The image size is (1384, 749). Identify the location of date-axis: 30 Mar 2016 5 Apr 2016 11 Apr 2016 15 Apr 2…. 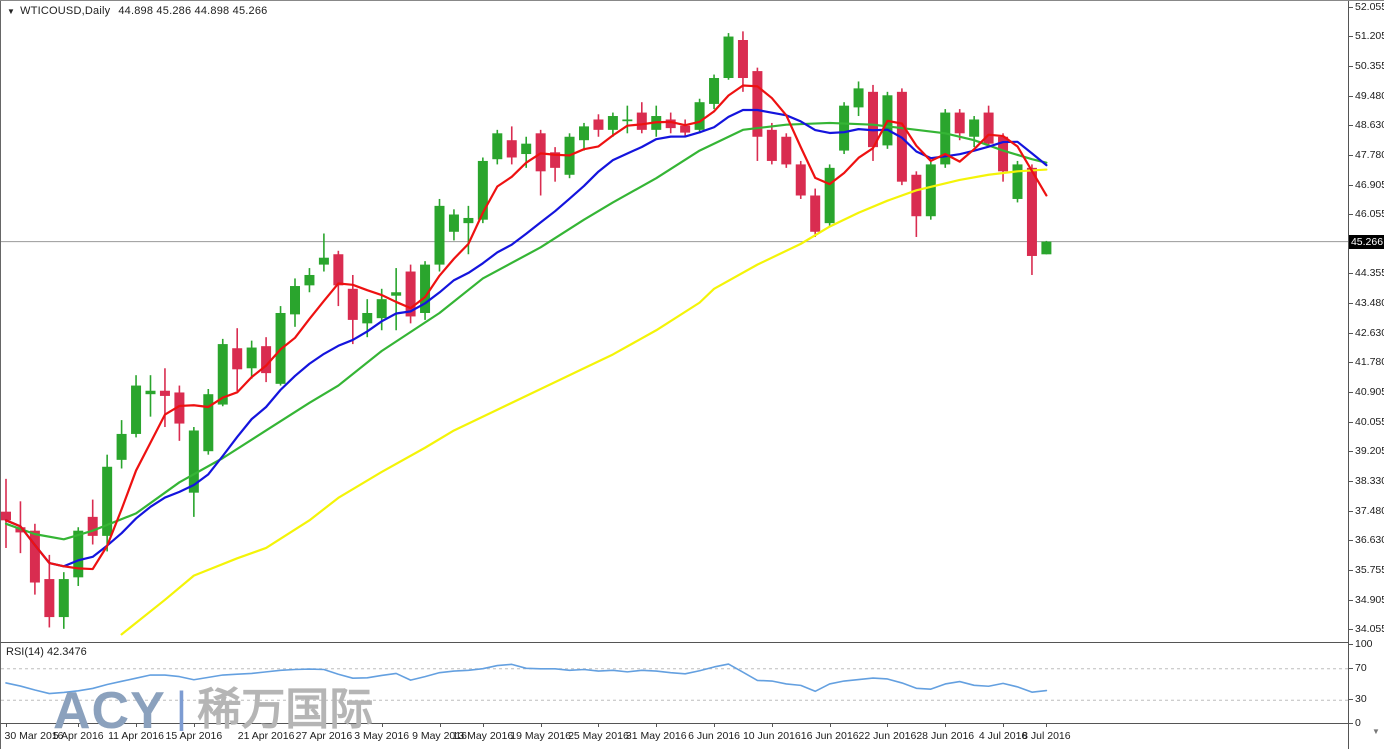
(674, 736).